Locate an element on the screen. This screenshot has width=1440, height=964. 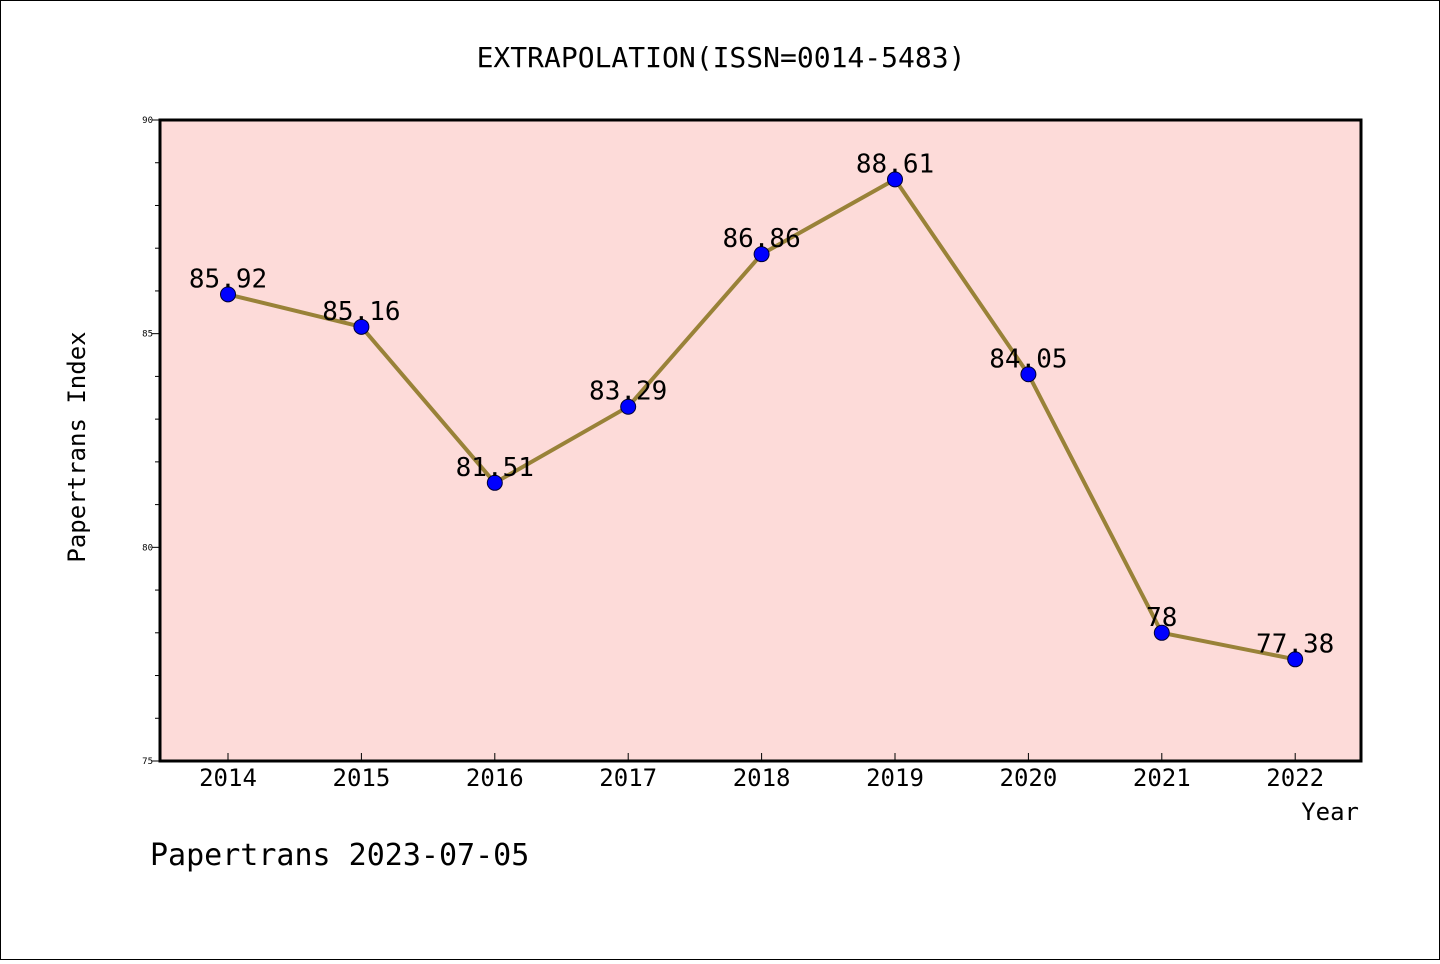
chart-title: EXTRAPOLATION(ISSN=0014-5483) is located at coordinates (721, 57).